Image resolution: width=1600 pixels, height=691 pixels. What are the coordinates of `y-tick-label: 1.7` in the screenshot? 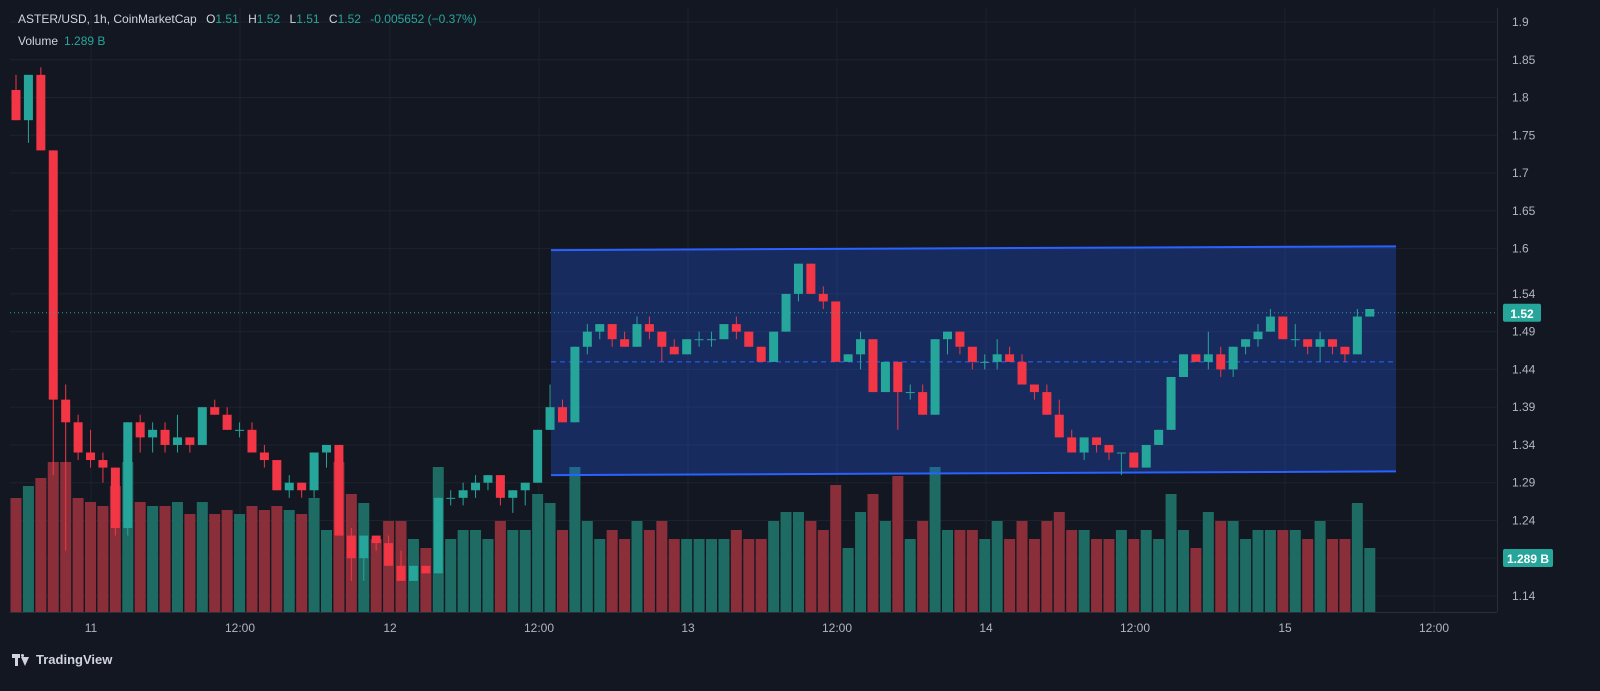 It's located at (1520, 173).